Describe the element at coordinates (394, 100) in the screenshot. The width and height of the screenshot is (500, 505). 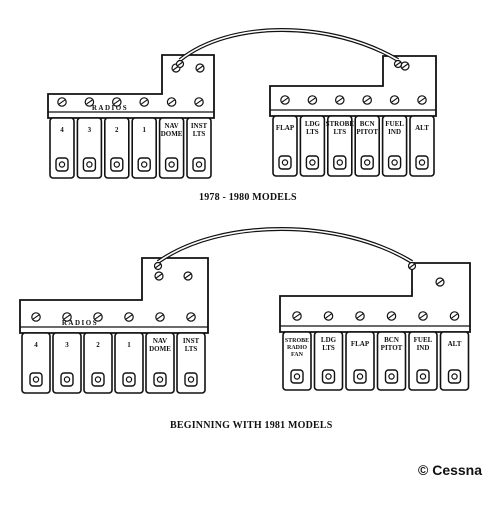
I see `right-breaker-screw-5-icon` at that location.